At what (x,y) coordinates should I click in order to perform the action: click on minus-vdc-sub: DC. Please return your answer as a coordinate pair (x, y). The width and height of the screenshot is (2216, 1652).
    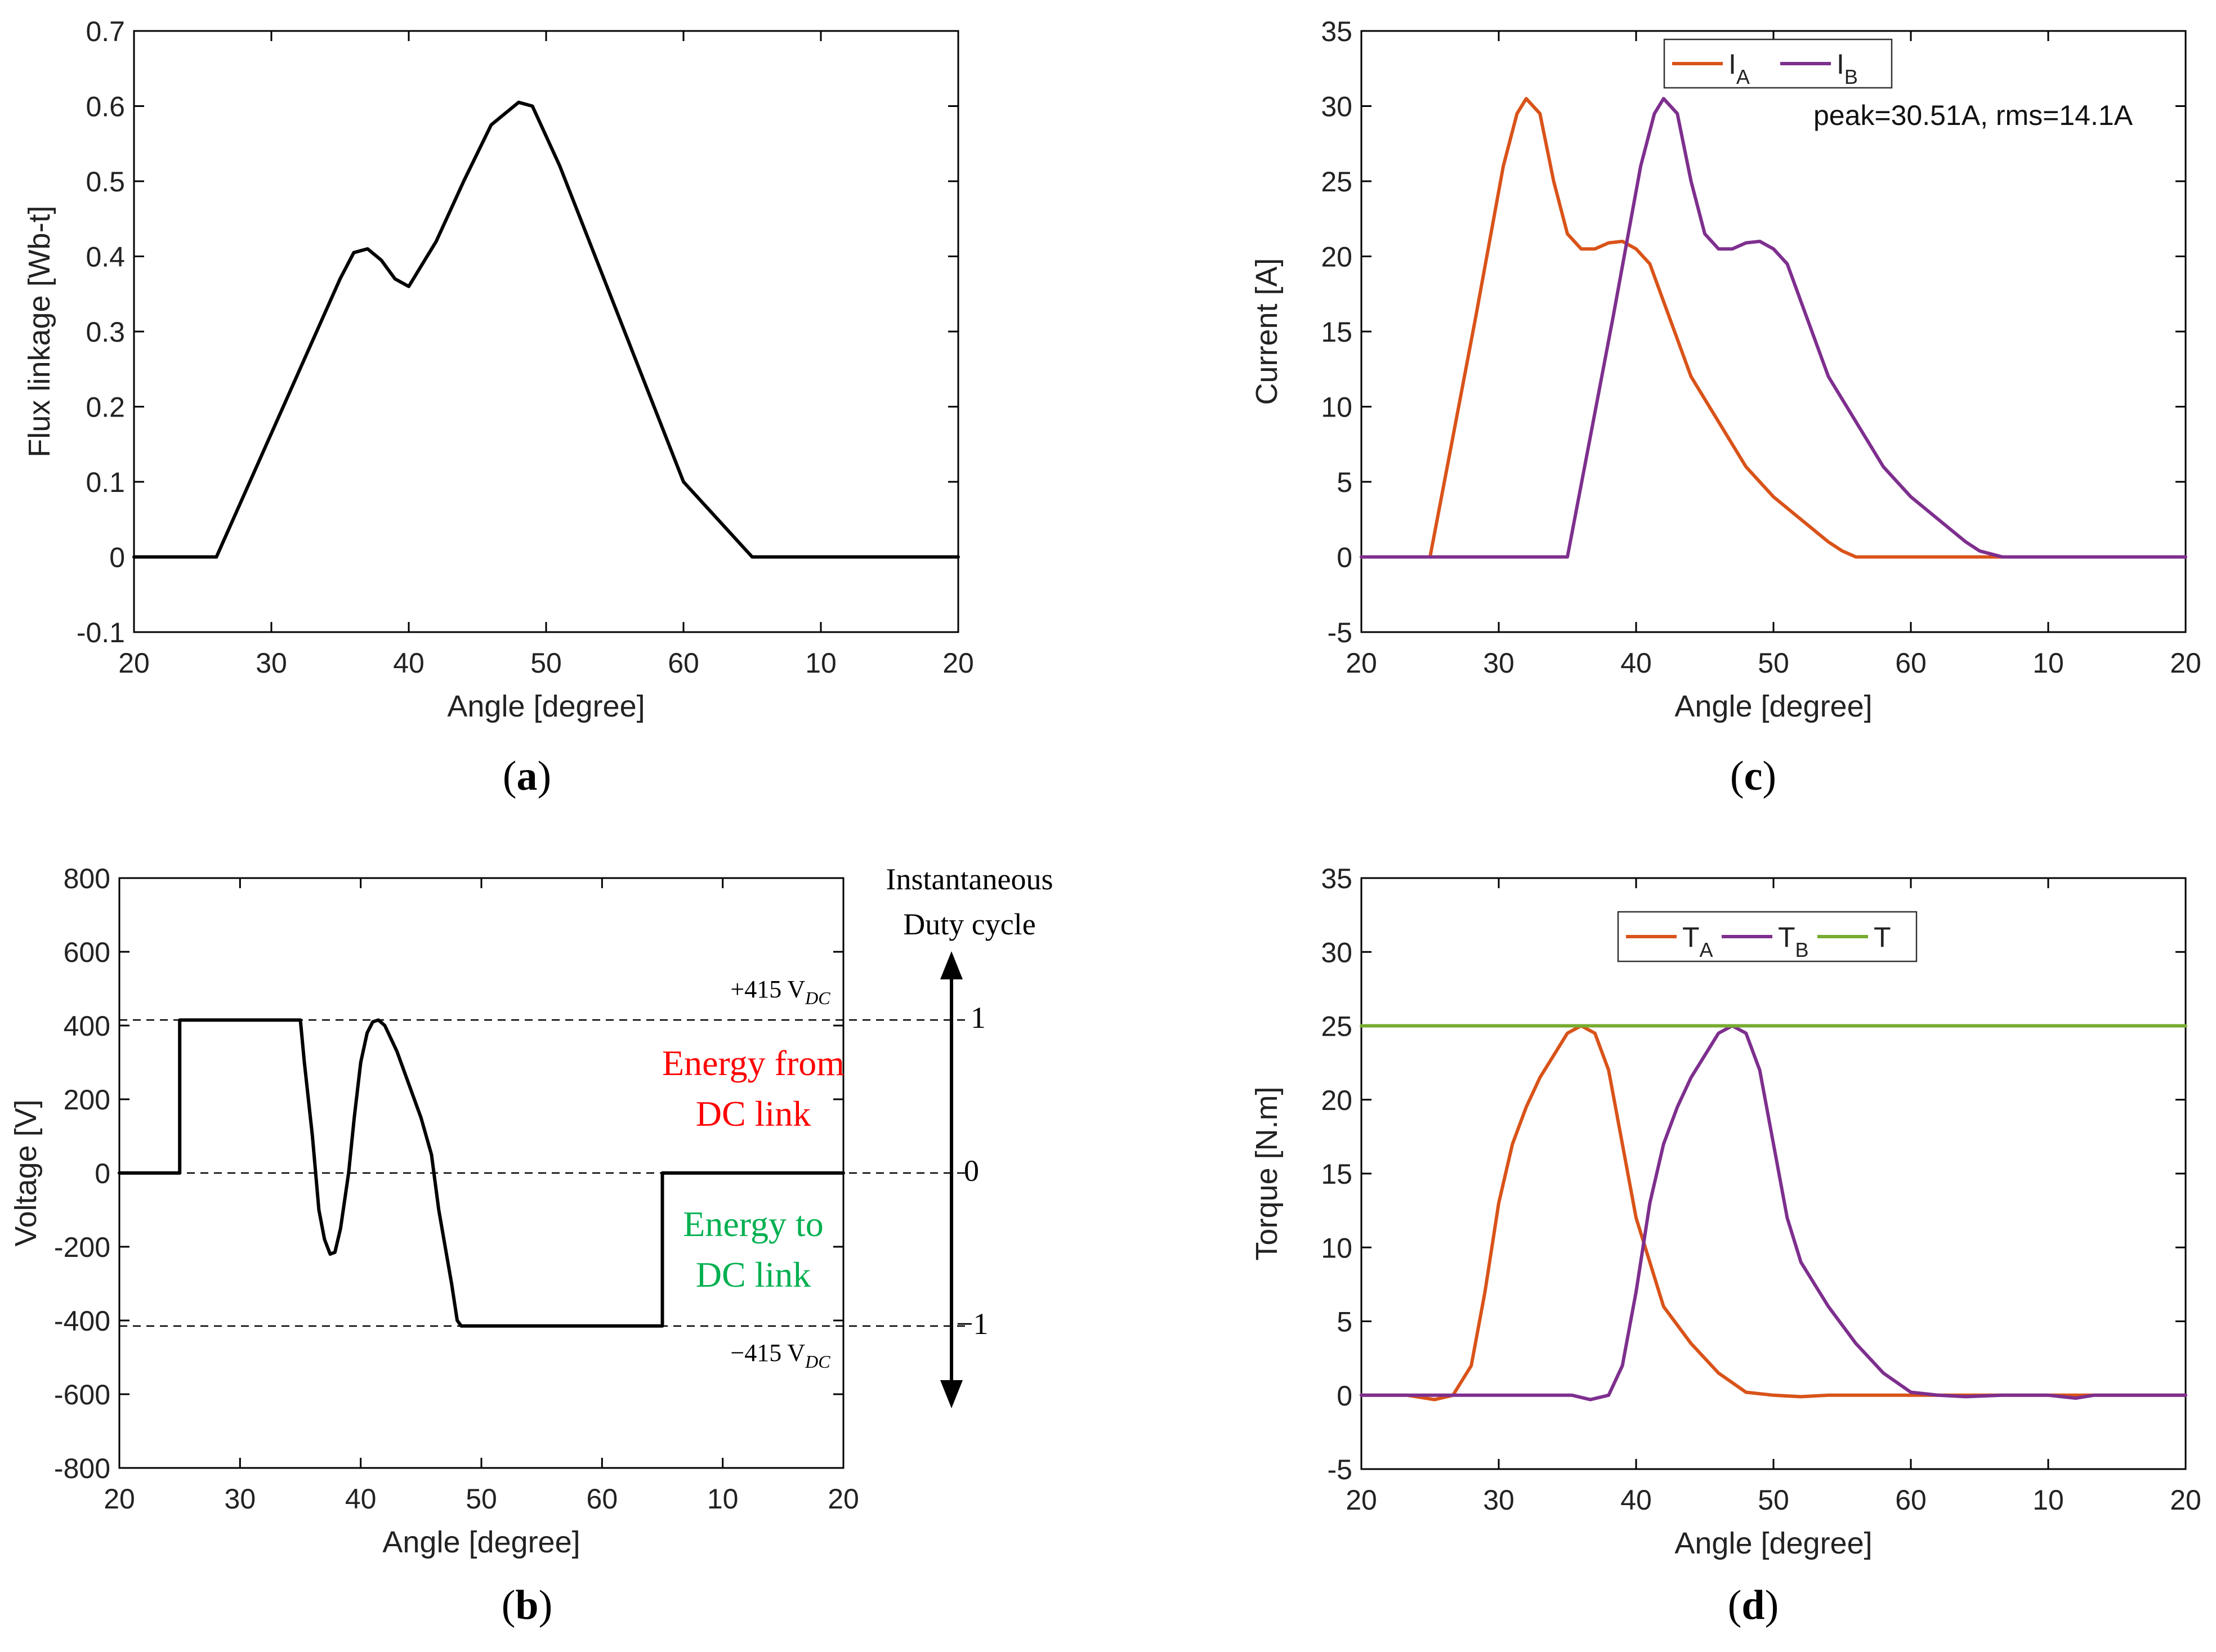
    Looking at the image, I should click on (817, 1361).